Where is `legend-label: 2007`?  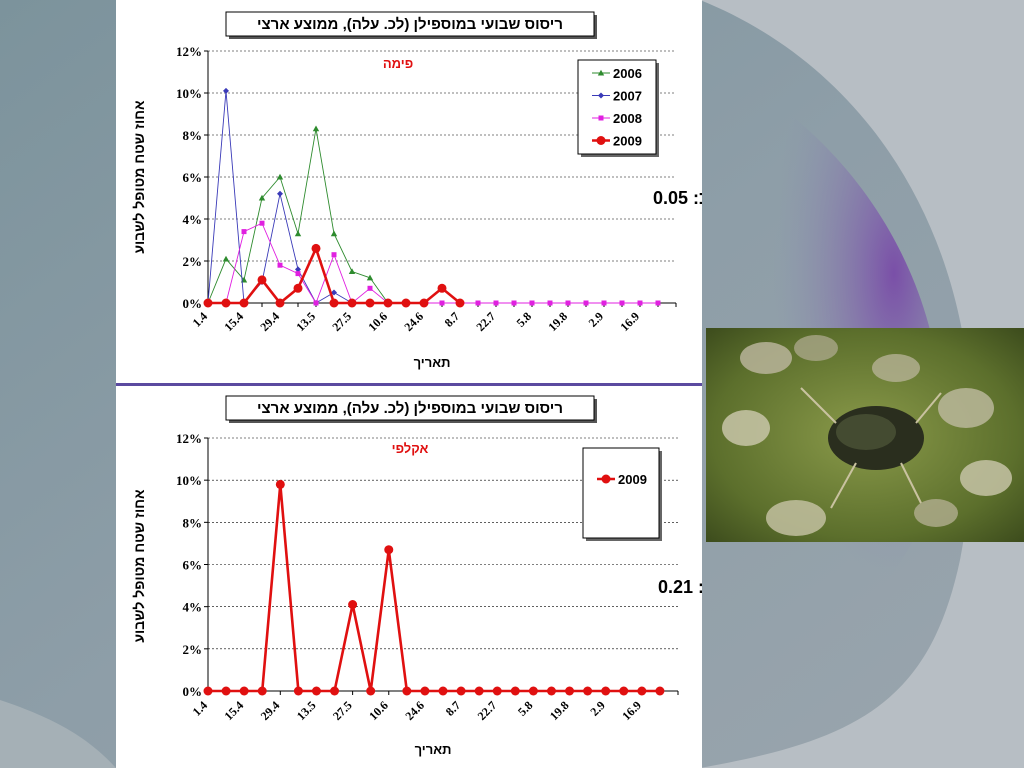
legend-label: 2007 is located at coordinates (627, 96).